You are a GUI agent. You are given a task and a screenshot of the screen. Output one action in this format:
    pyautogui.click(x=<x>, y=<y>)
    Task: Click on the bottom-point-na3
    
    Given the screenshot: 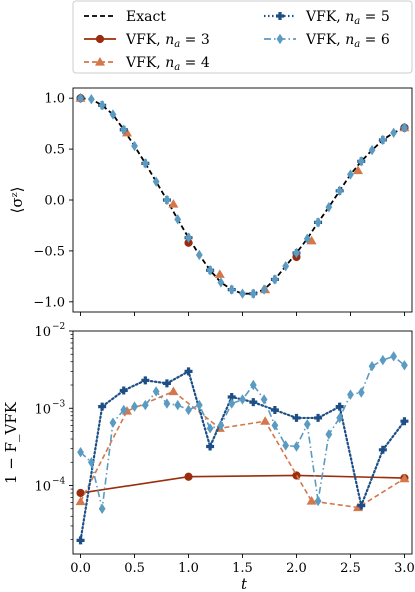 What is the action you would take?
    pyautogui.click(x=188, y=476)
    